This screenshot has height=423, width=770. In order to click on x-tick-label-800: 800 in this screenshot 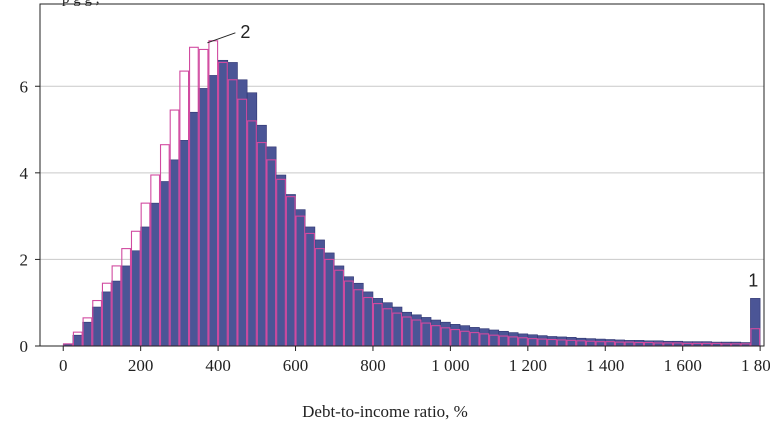, I will do `click(373, 365)`.